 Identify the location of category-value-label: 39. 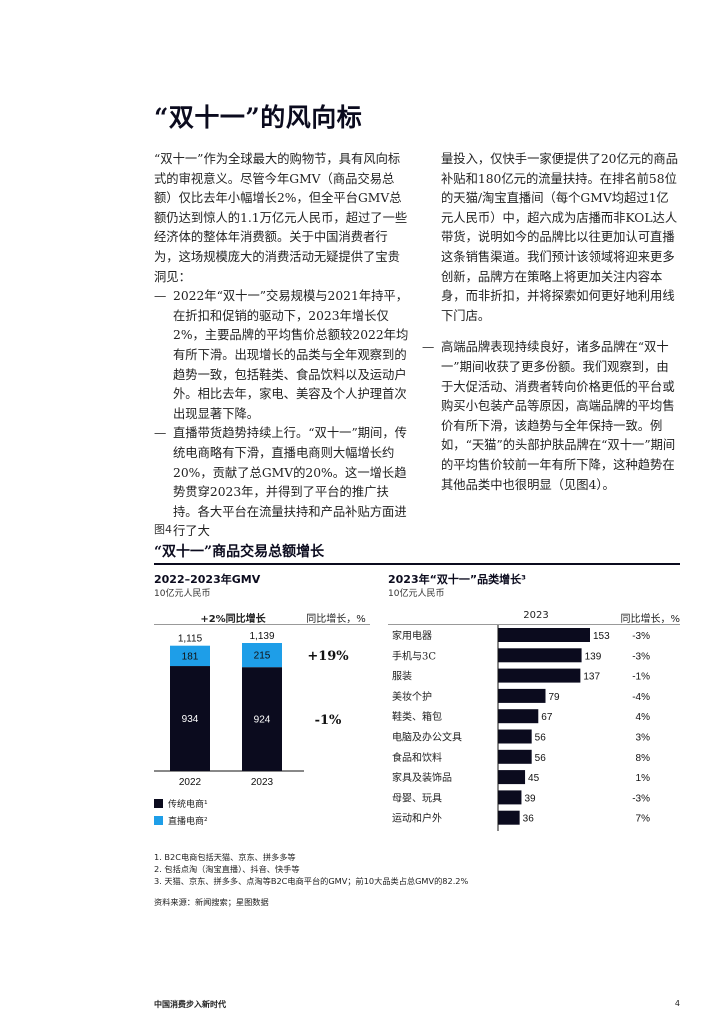
(530, 798).